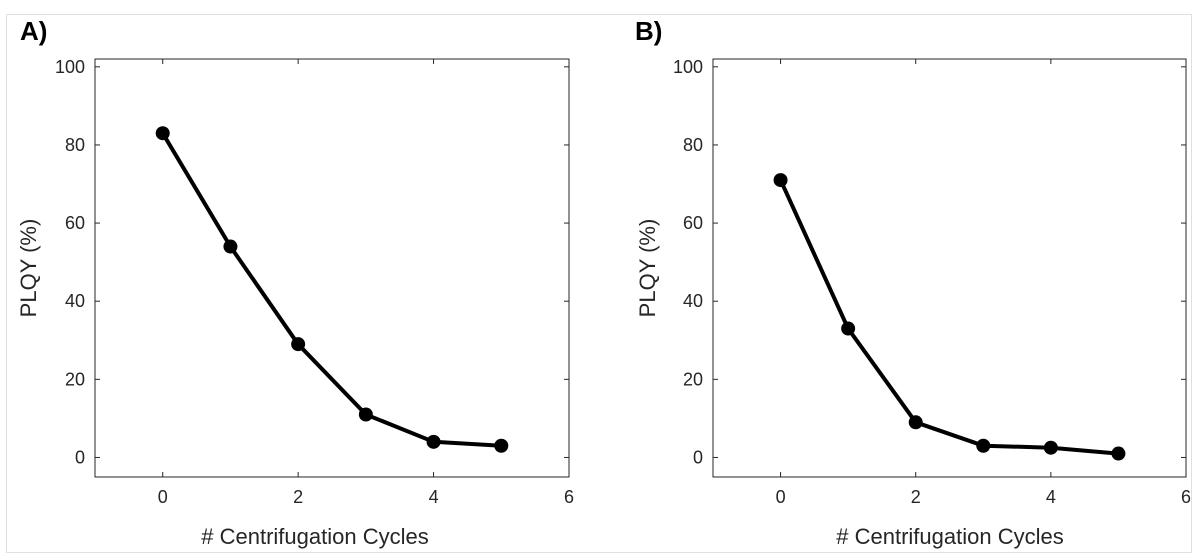 The height and width of the screenshot is (553, 1198). What do you see at coordinates (1051, 497) in the screenshot?
I see `panel-b-x-tick-label: 4` at bounding box center [1051, 497].